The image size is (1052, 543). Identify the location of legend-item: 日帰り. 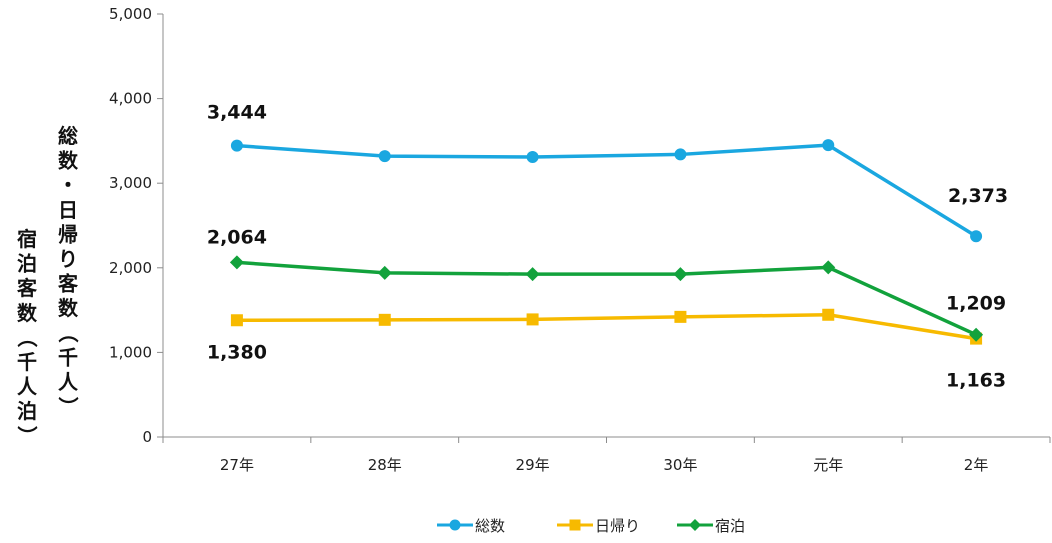
(598, 526).